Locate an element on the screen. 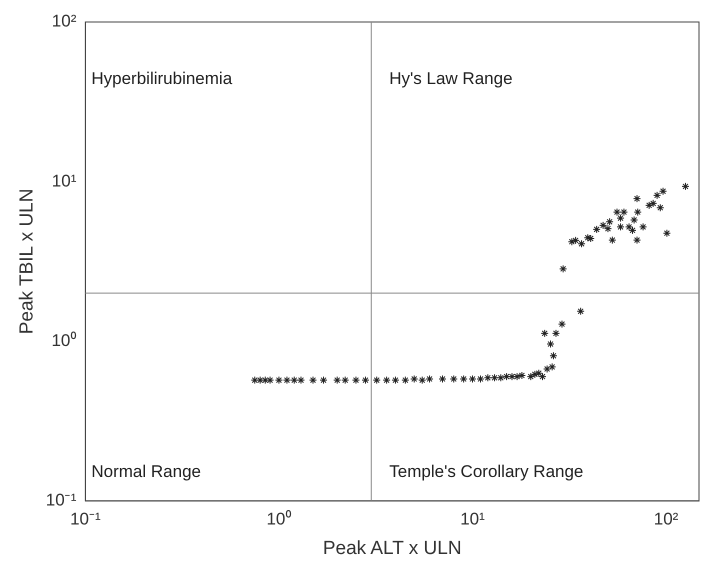 The width and height of the screenshot is (723, 576). y-tick-label: 10⁻¹ is located at coordinates (61, 500).